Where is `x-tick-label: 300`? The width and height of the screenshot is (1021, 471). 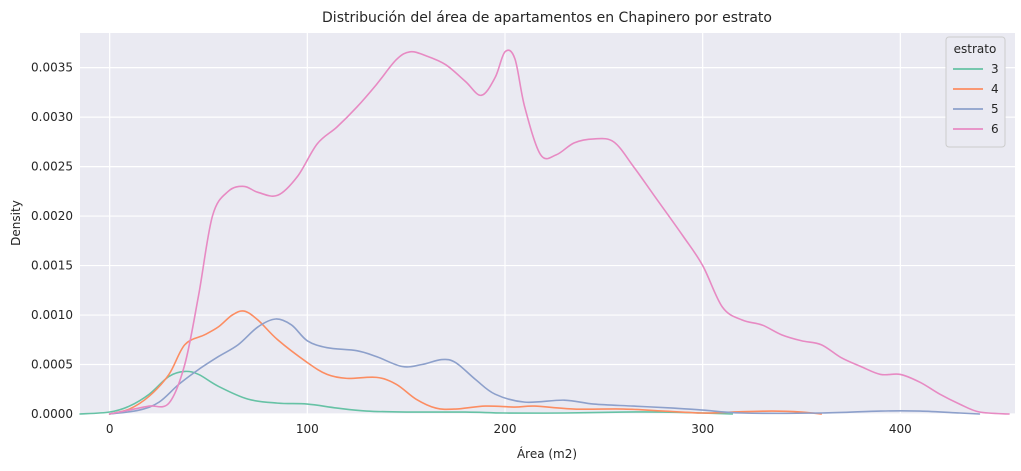 x-tick-label: 300 is located at coordinates (702, 429).